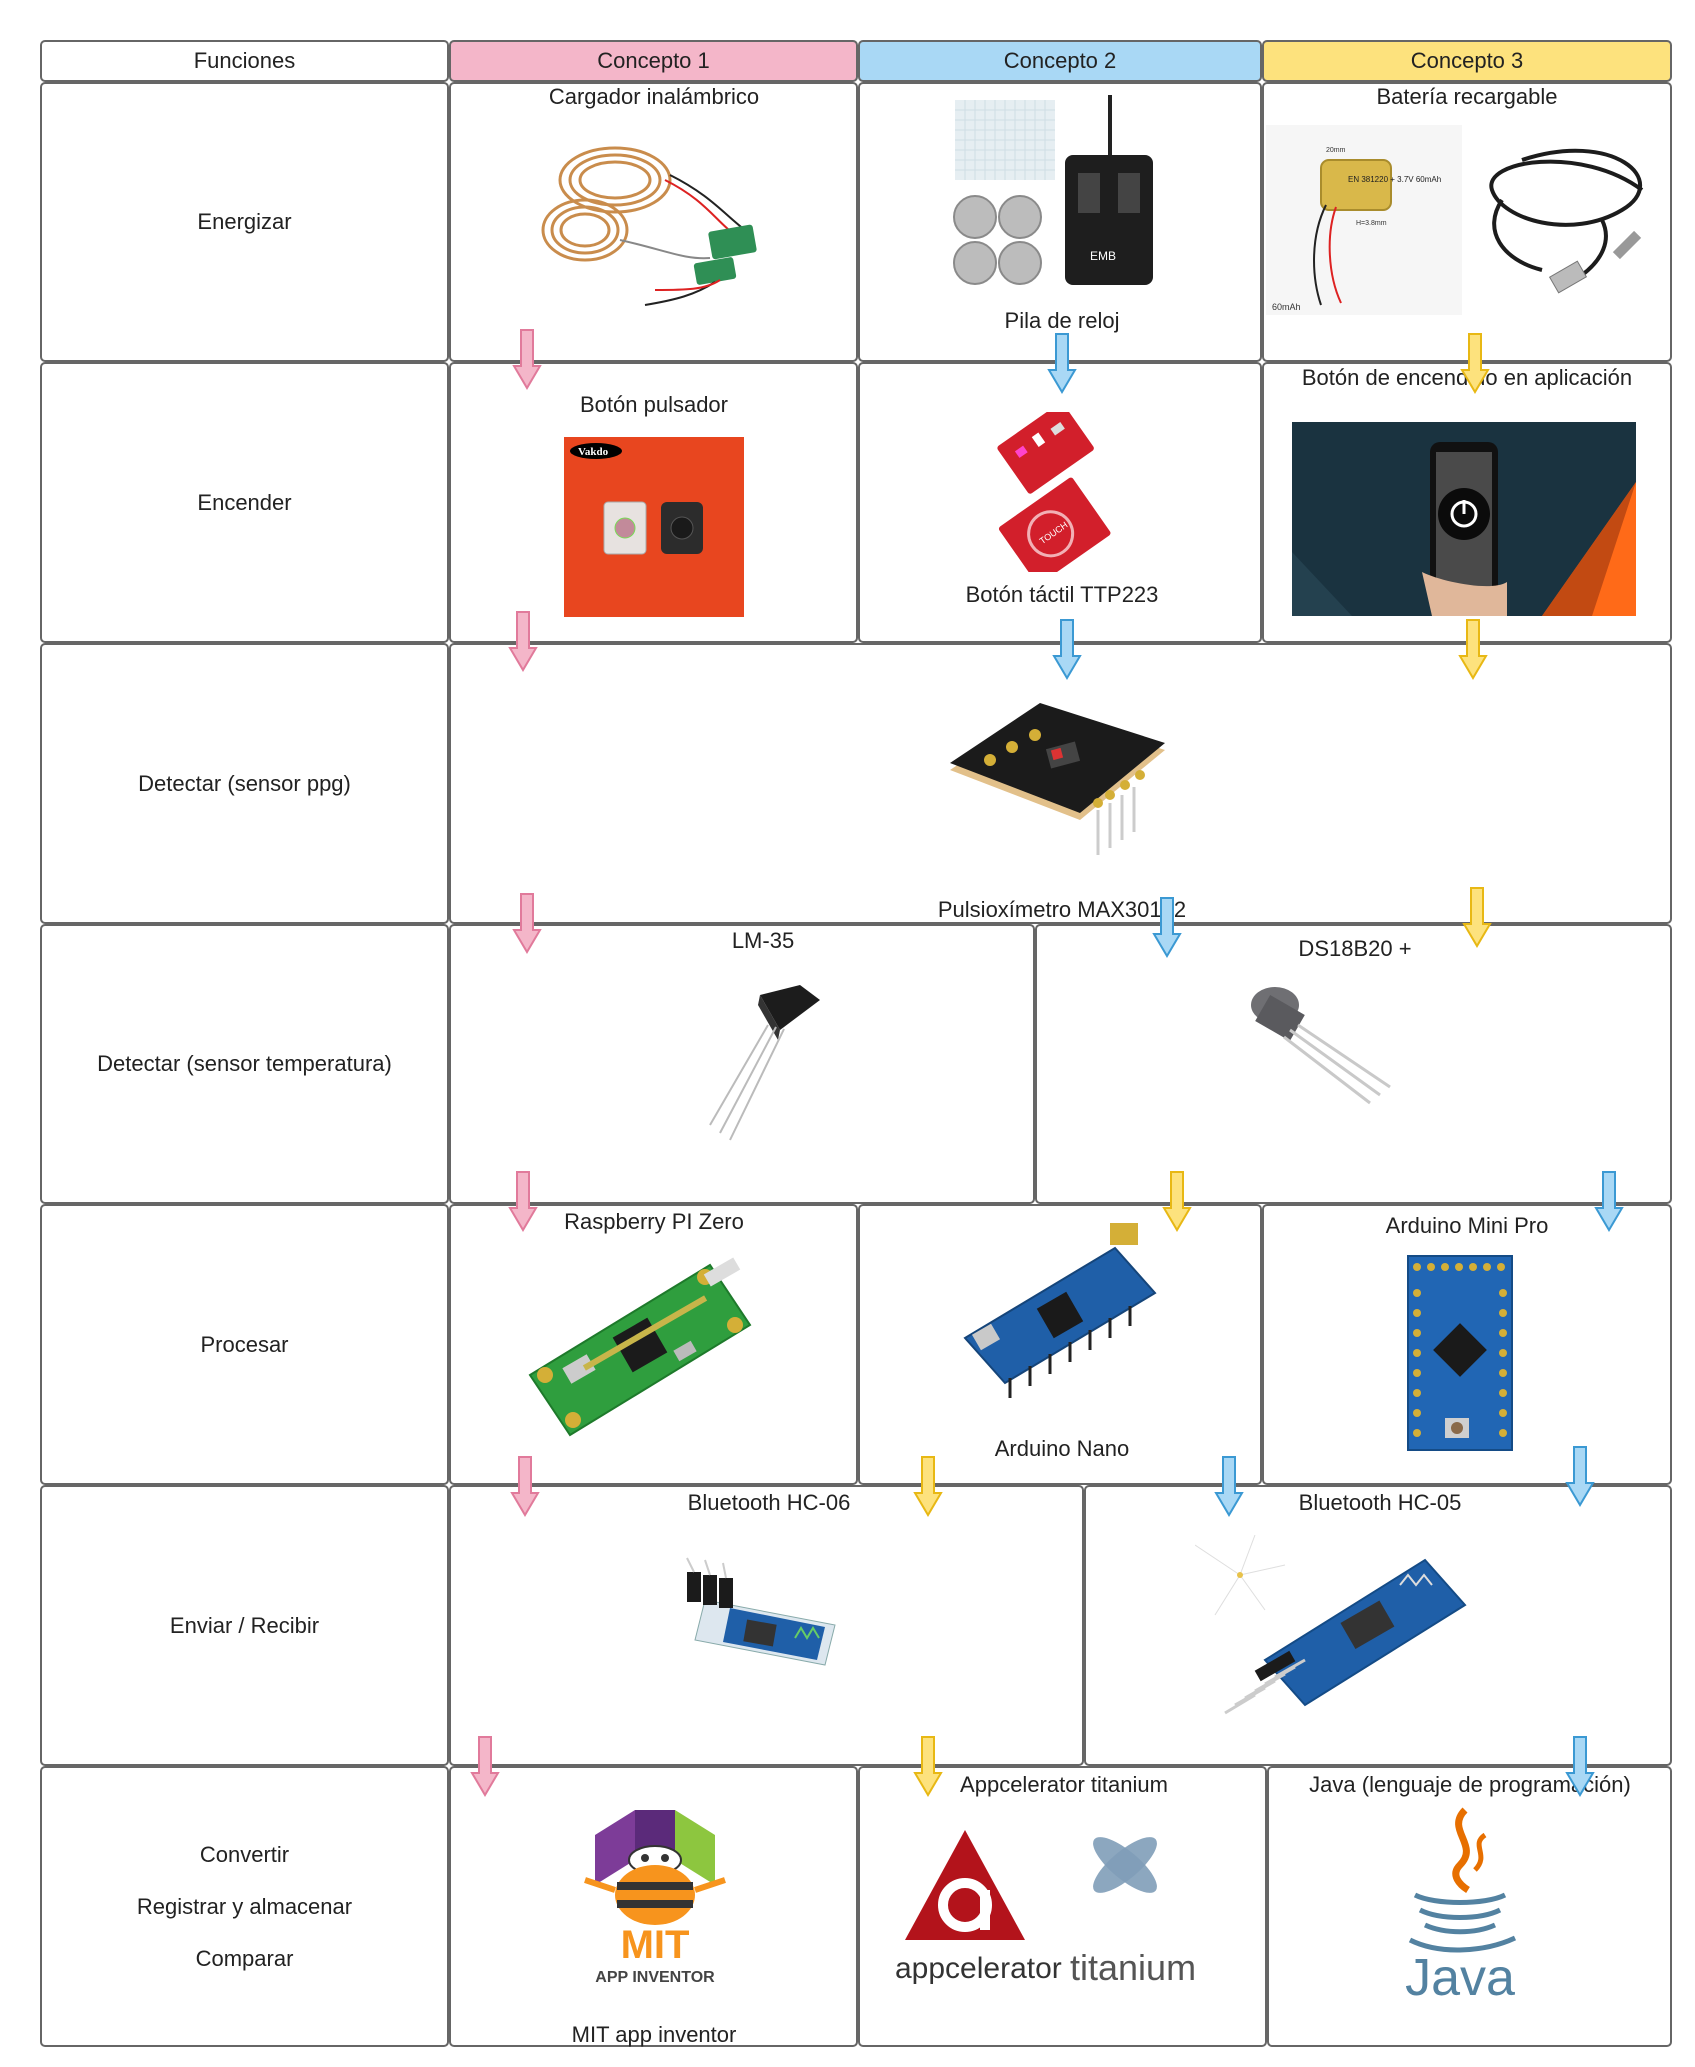  What do you see at coordinates (1062, 594) in the screenshot?
I see `label-c2-power: Botón táctil TTP223` at bounding box center [1062, 594].